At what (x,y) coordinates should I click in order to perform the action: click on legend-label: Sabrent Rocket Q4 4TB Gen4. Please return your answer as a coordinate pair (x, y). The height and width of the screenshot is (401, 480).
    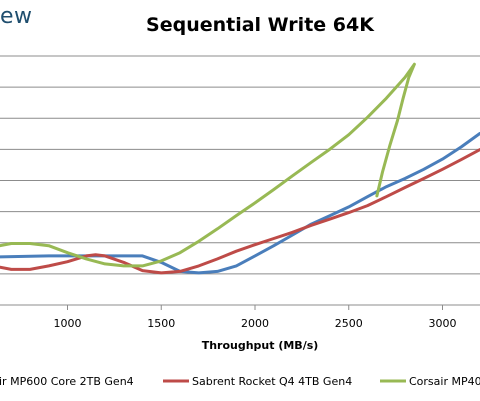
    Looking at the image, I should click on (272, 381).